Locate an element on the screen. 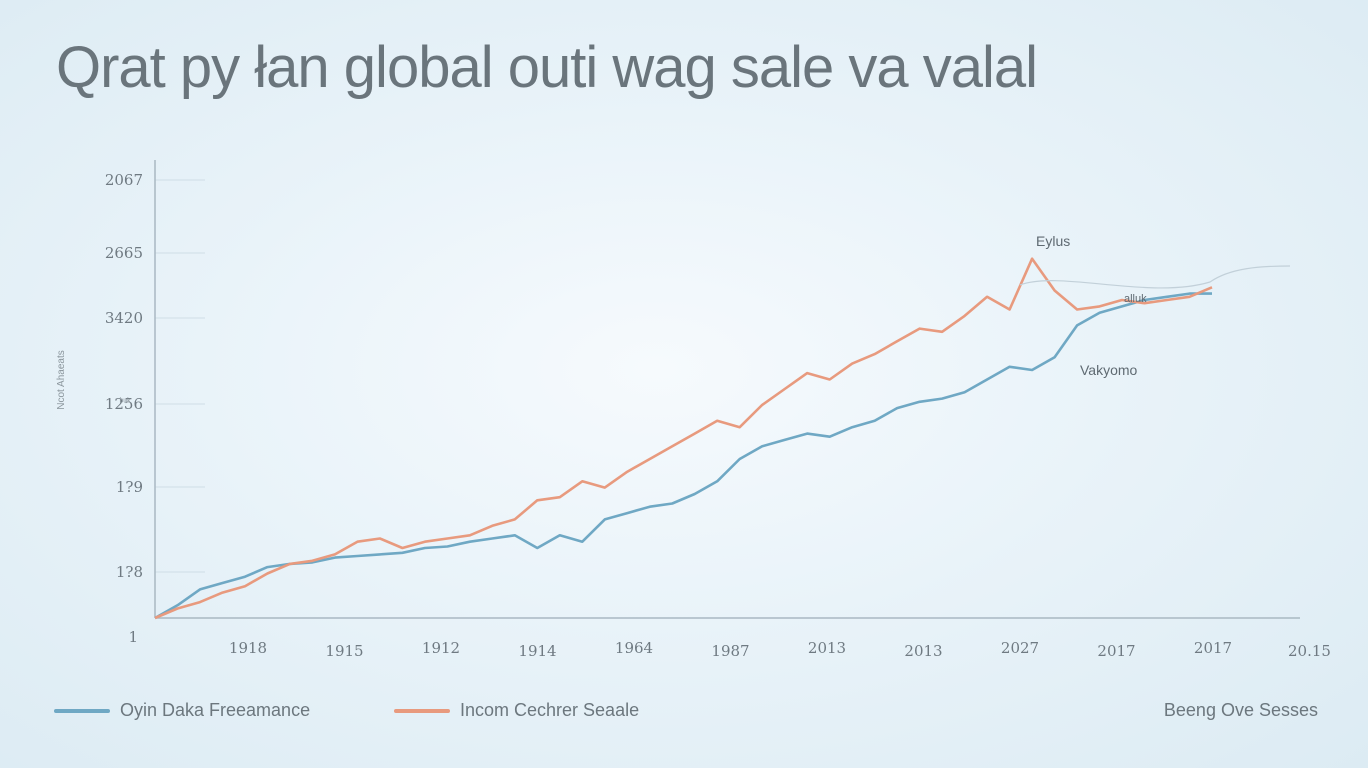 This screenshot has height=768, width=1368. x-tick-label: 1912 is located at coordinates (441, 648).